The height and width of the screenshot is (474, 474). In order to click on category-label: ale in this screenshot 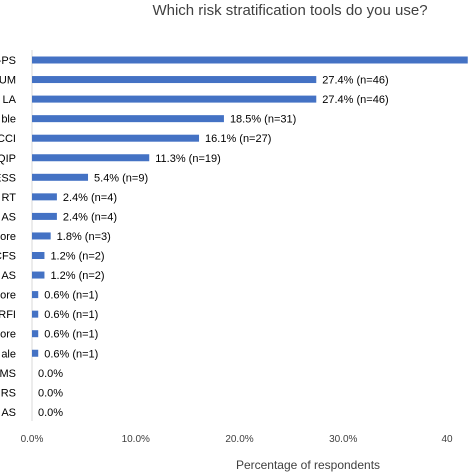, I will do `click(8, 354)`.